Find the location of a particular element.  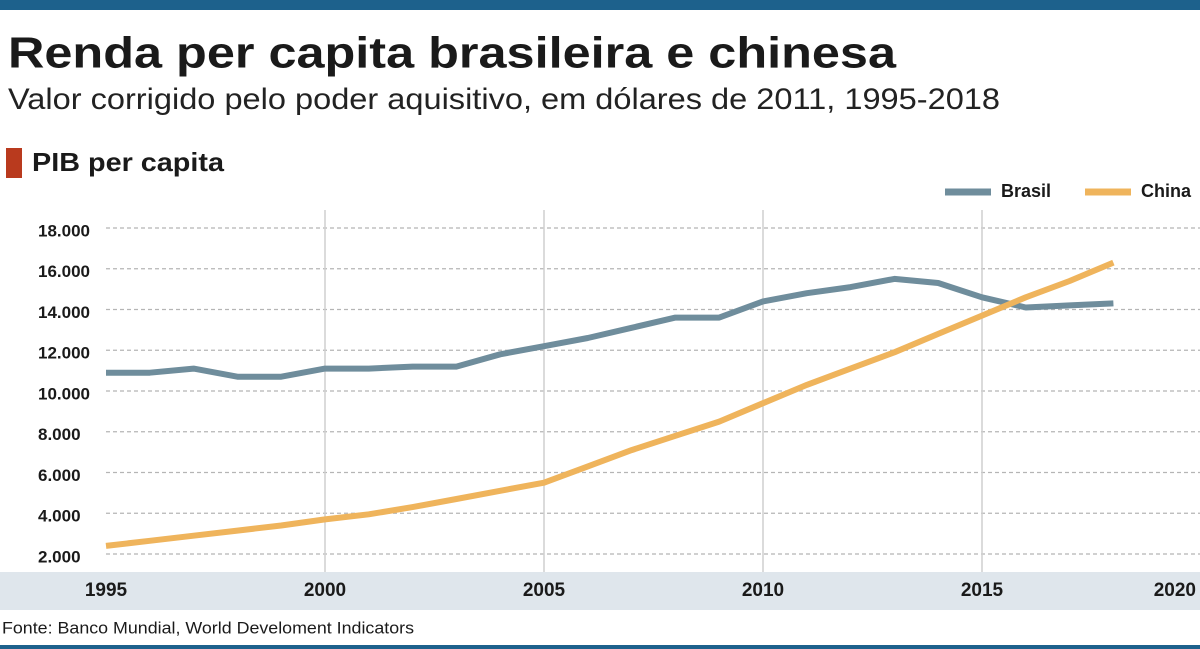

series-line is located at coordinates (610, 327).